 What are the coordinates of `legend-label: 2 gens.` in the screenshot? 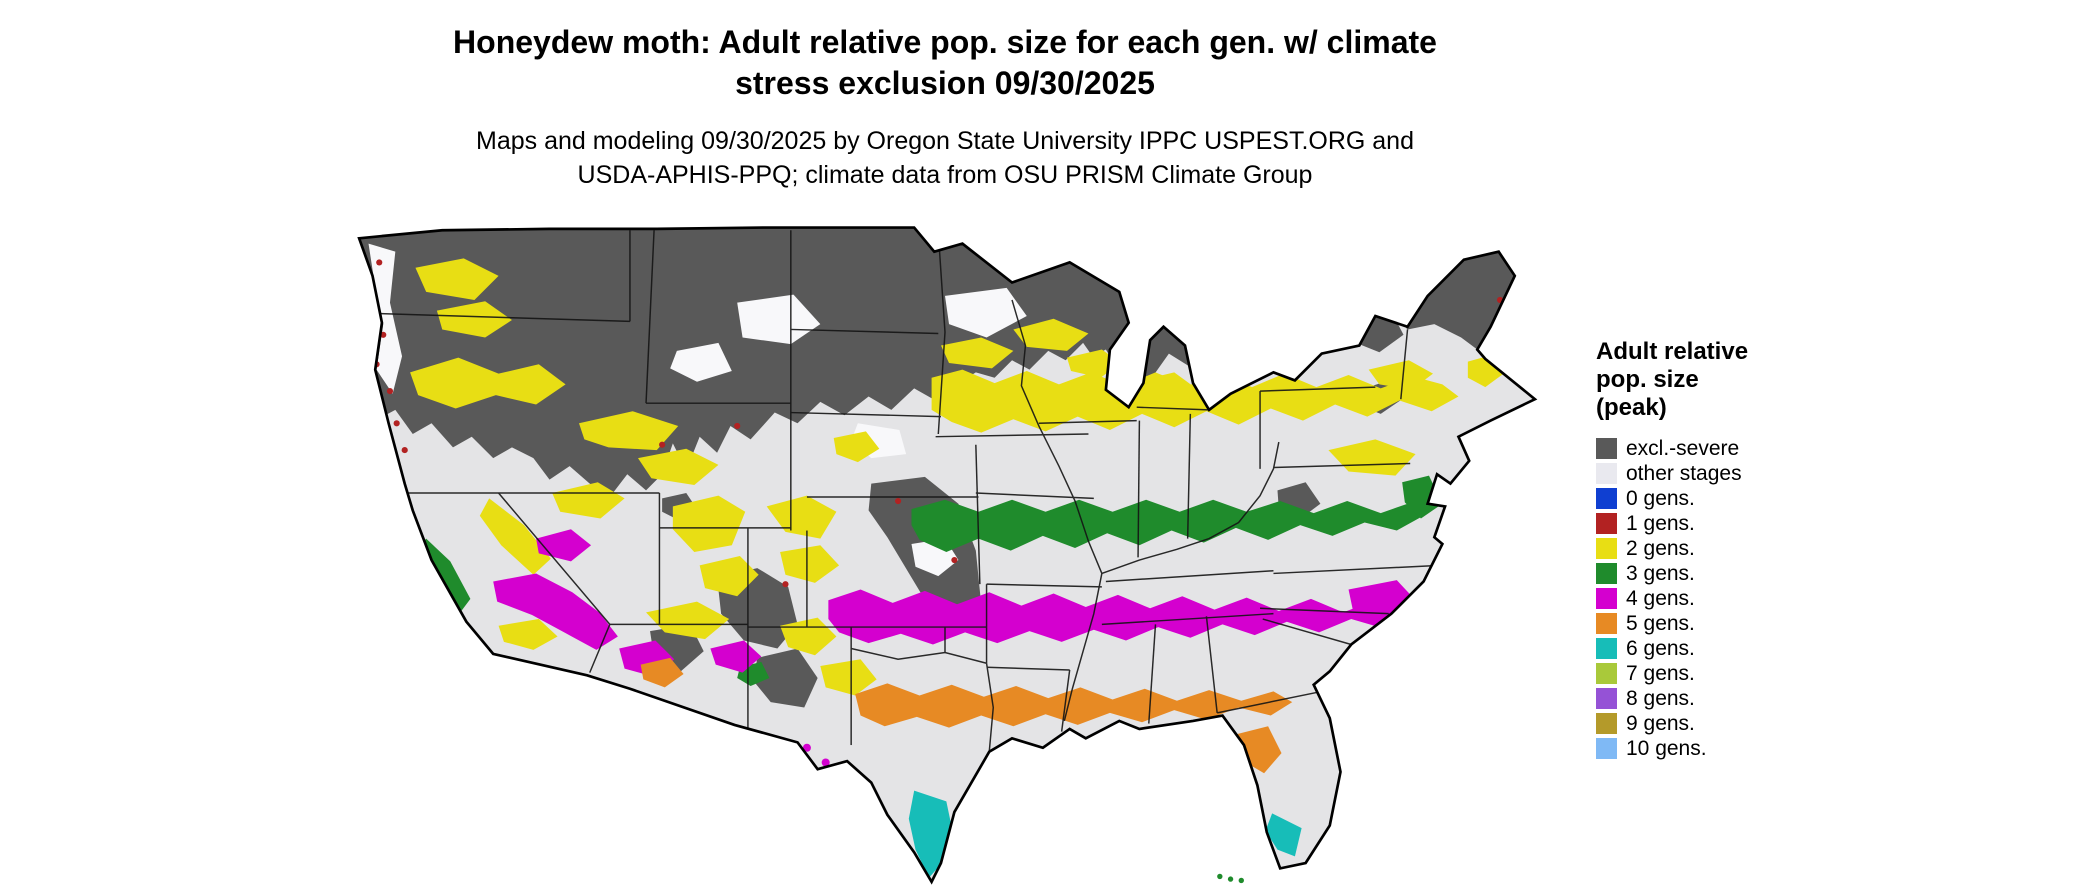 It's located at (1660, 548).